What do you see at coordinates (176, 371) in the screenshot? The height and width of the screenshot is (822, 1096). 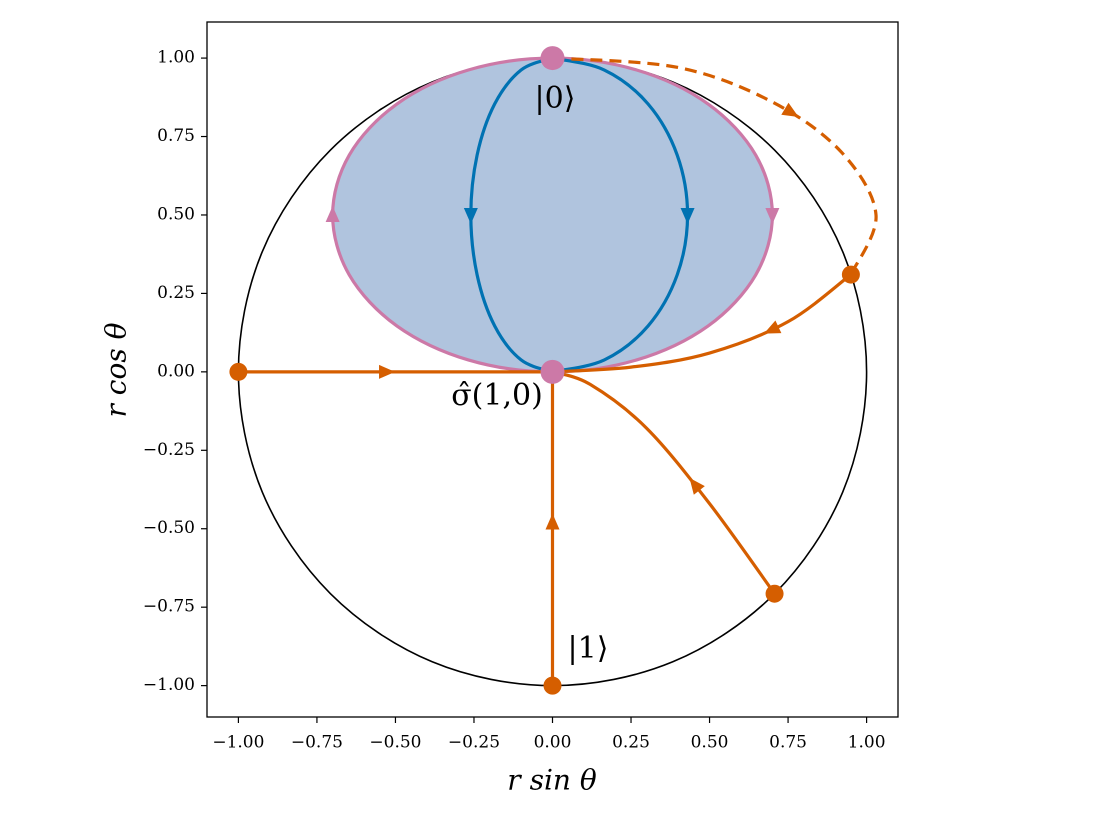 I see `y-tick-label: 0.00` at bounding box center [176, 371].